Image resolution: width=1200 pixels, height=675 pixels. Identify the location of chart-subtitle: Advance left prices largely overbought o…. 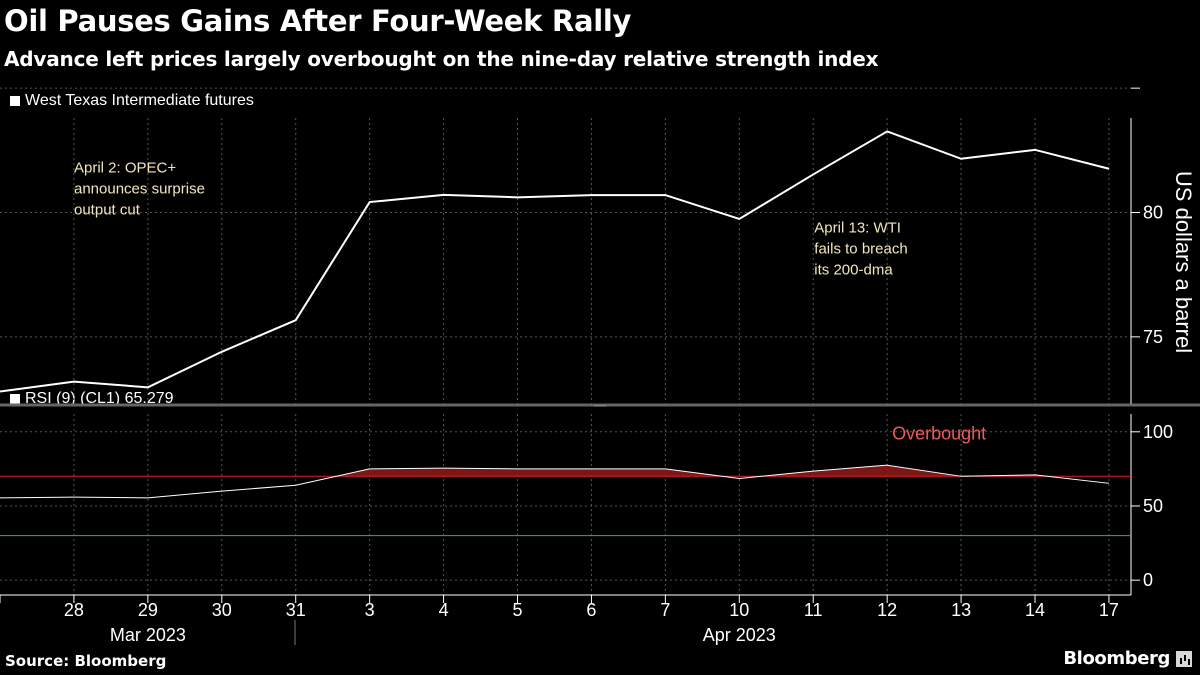
(441, 59).